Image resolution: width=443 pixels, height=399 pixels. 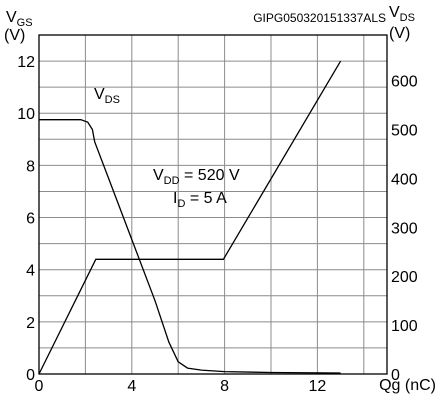 I want to click on y-right-tick-label: 100, so click(x=404, y=326).